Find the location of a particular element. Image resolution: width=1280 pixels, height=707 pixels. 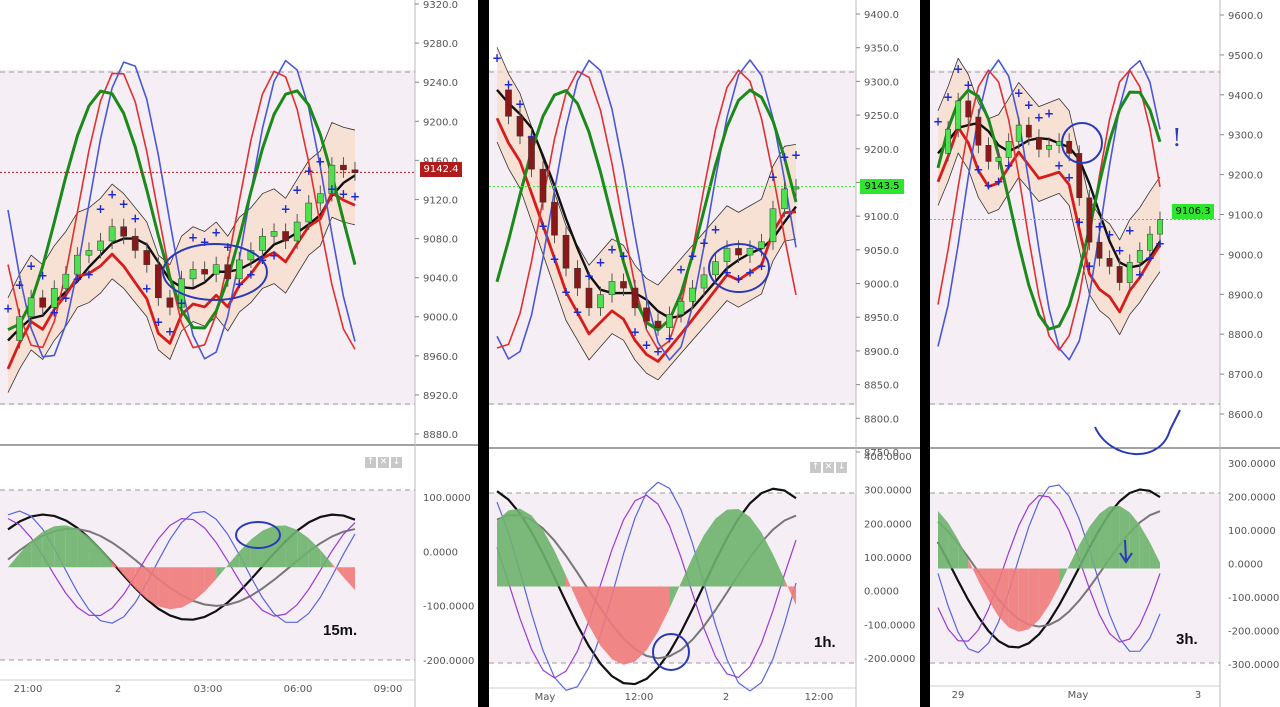

annotation-arrow is located at coordinates (1137, 432).